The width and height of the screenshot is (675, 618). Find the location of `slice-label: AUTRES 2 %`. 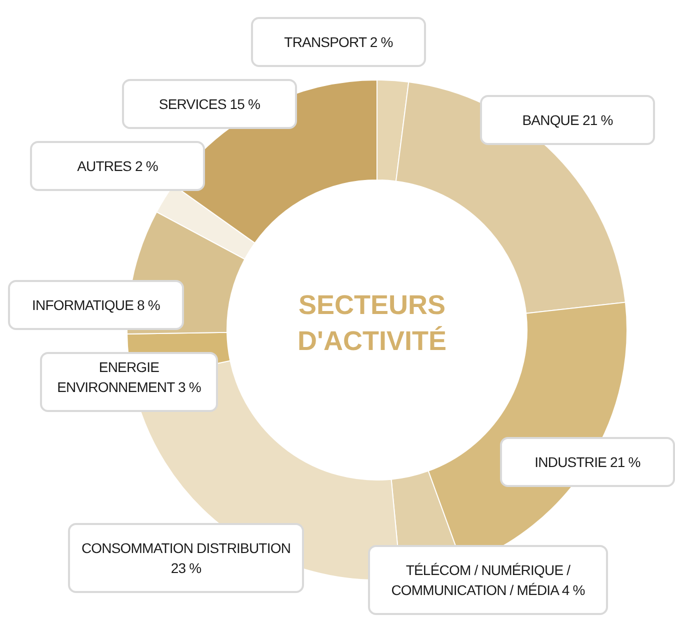

slice-label: AUTRES 2 % is located at coordinates (117, 166).